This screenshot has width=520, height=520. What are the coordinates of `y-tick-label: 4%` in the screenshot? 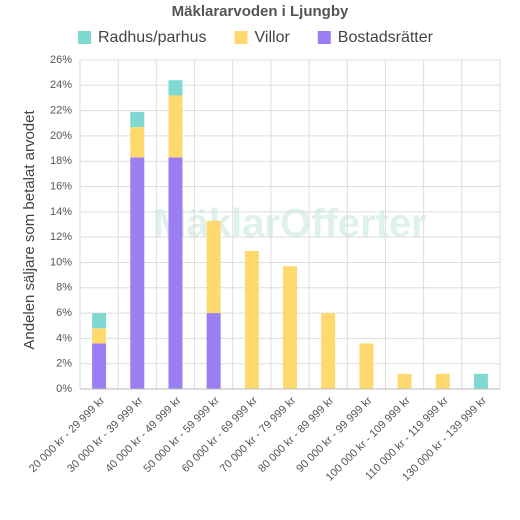 It's located at (64, 338).